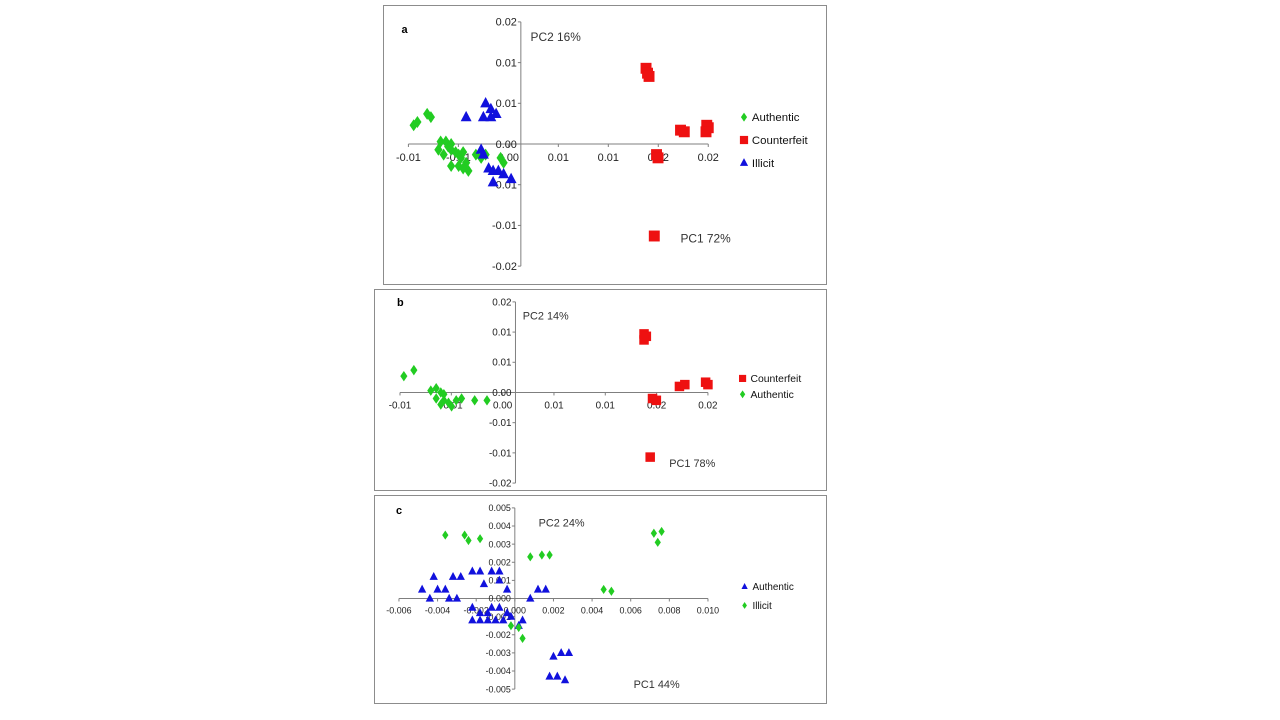 The width and height of the screenshot is (1280, 720). I want to click on x-tick-label: -0.006, so click(398, 610).